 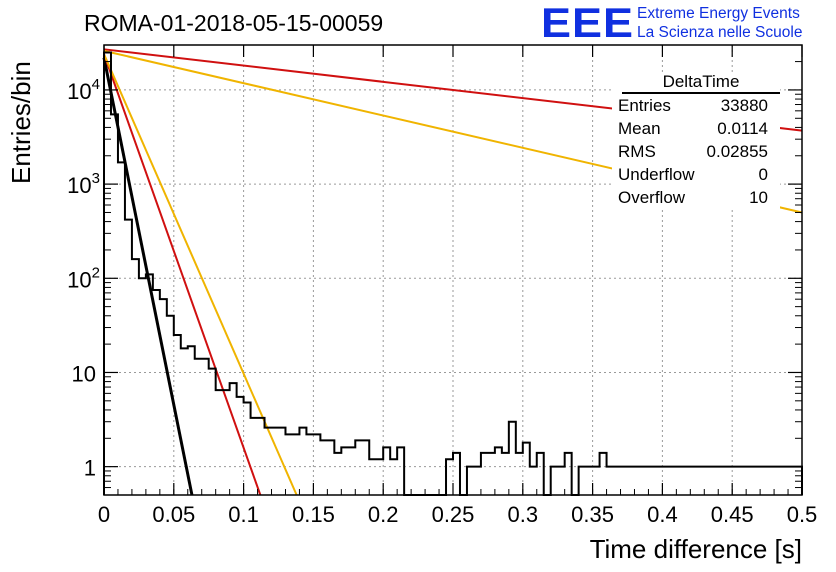 What do you see at coordinates (84, 373) in the screenshot?
I see `y-tick-label: 10` at bounding box center [84, 373].